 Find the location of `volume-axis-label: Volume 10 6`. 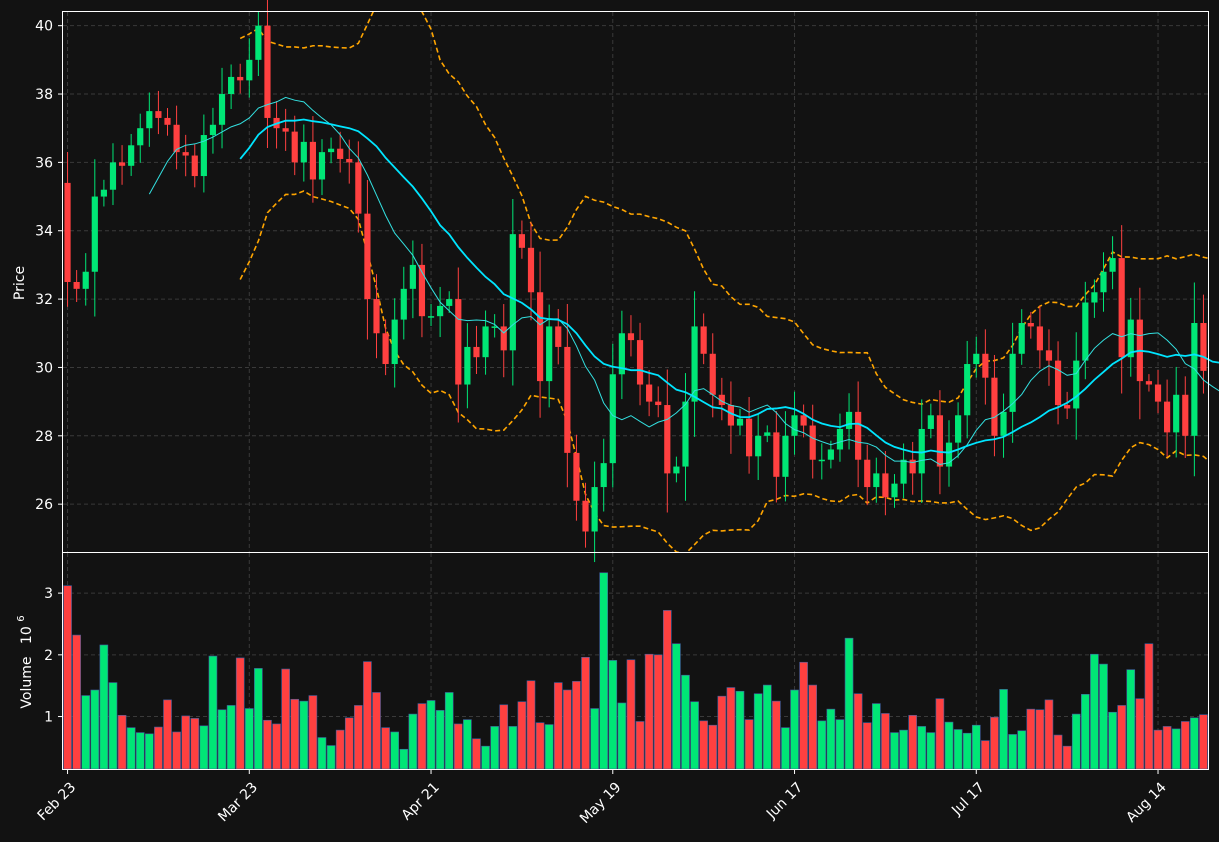

volume-axis-label: Volume 10 6 is located at coordinates (25, 661).